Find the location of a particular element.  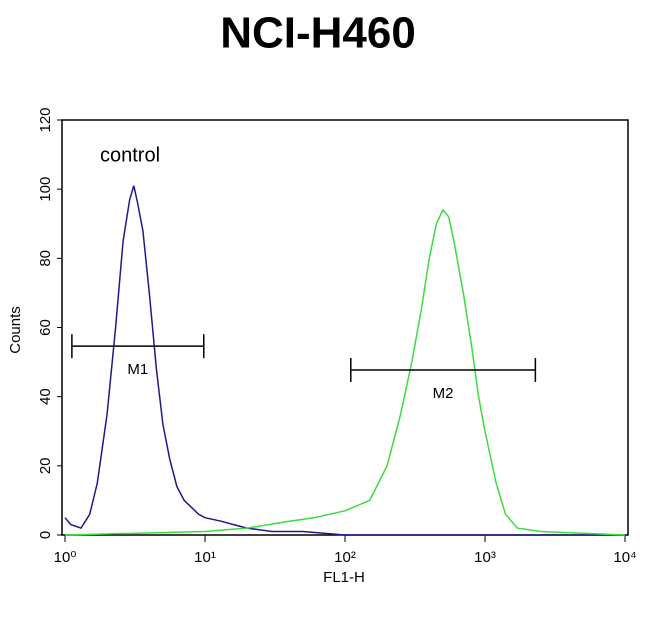

x-tick-label: 10³ is located at coordinates (485, 557).